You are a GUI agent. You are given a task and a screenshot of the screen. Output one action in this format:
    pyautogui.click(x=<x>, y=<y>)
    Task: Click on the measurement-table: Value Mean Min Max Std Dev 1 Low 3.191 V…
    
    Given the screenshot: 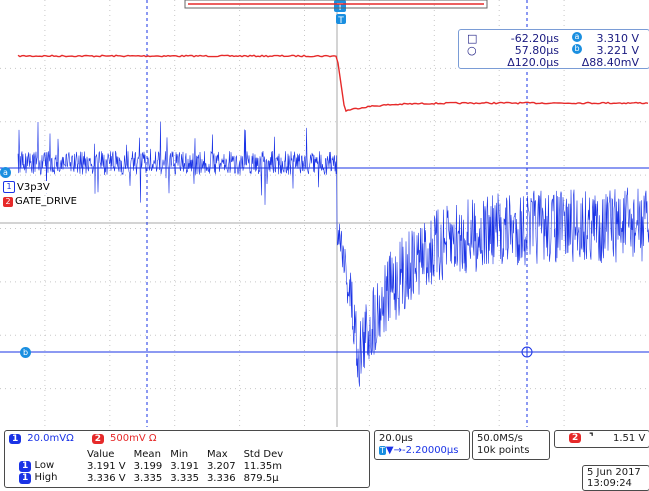 What is the action you would take?
    pyautogui.click(x=151, y=466)
    